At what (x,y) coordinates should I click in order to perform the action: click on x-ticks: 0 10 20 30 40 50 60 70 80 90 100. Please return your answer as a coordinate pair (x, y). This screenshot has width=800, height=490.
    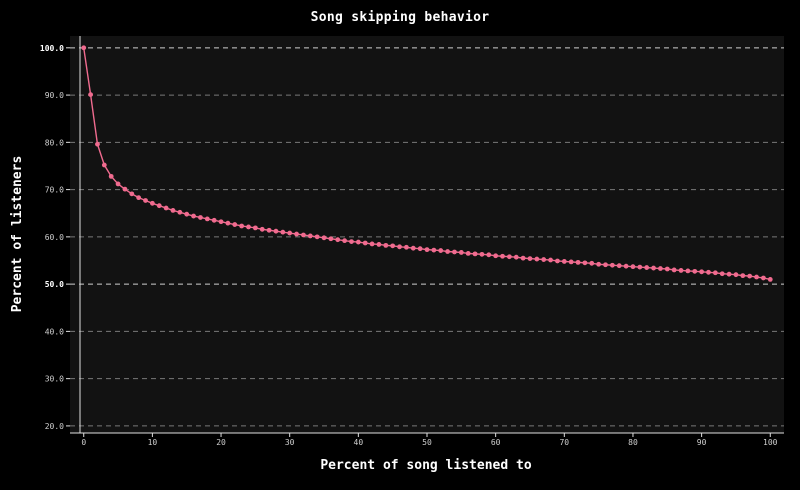
    Looking at the image, I should click on (429, 440).